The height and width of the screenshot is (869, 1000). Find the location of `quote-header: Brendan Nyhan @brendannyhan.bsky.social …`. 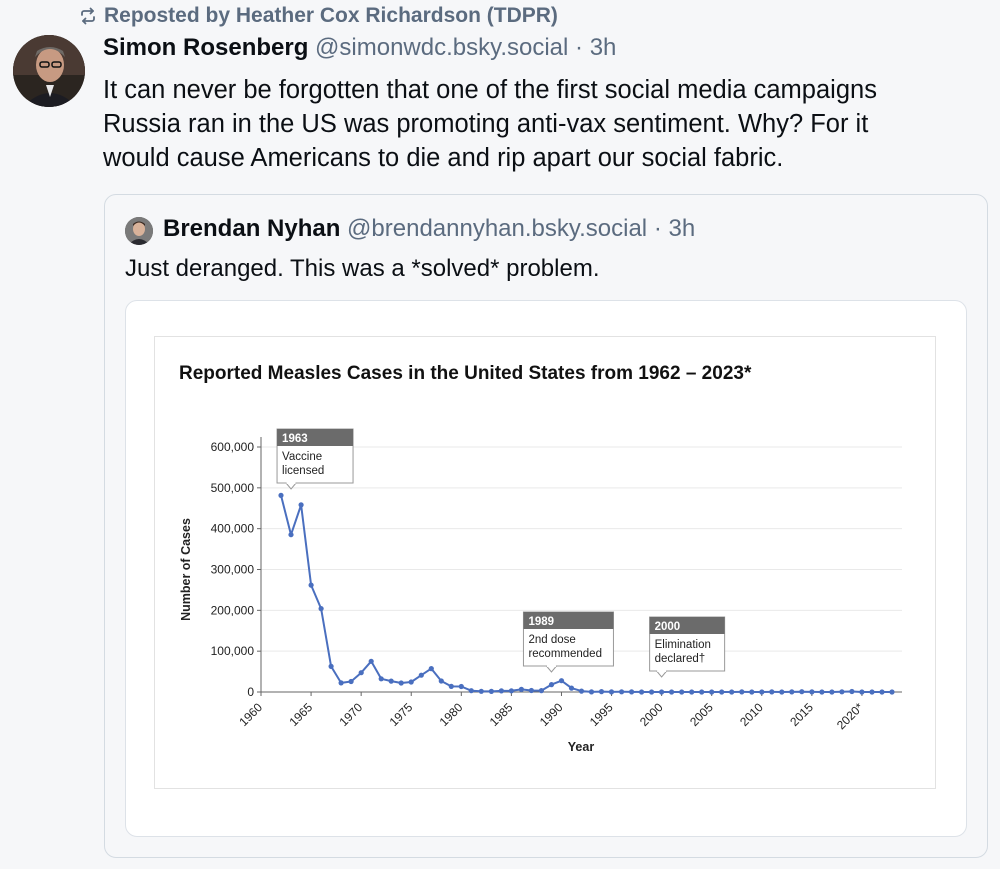

quote-header: Brendan Nyhan @brendannyhan.bsky.social … is located at coordinates (429, 229).